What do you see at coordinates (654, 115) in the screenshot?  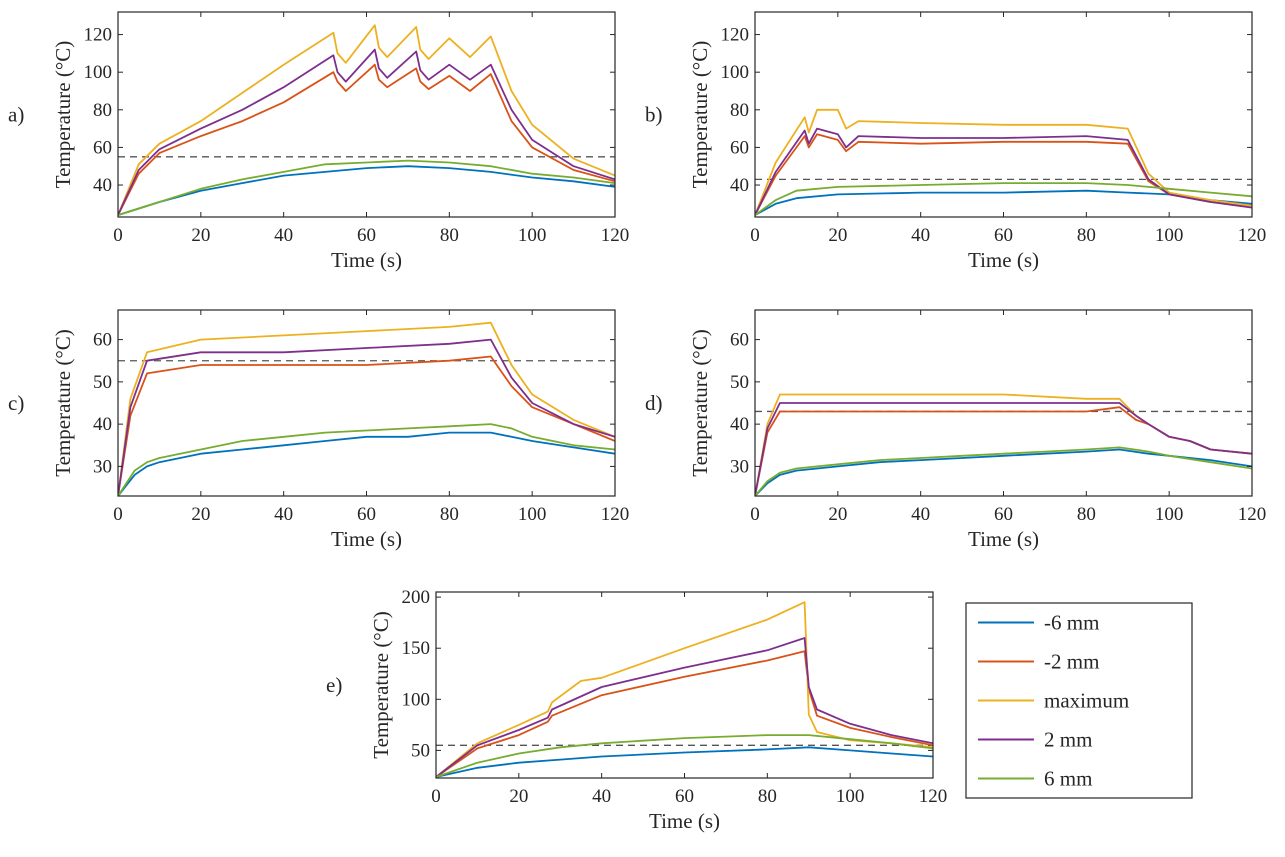 I see `panel-label: b)` at bounding box center [654, 115].